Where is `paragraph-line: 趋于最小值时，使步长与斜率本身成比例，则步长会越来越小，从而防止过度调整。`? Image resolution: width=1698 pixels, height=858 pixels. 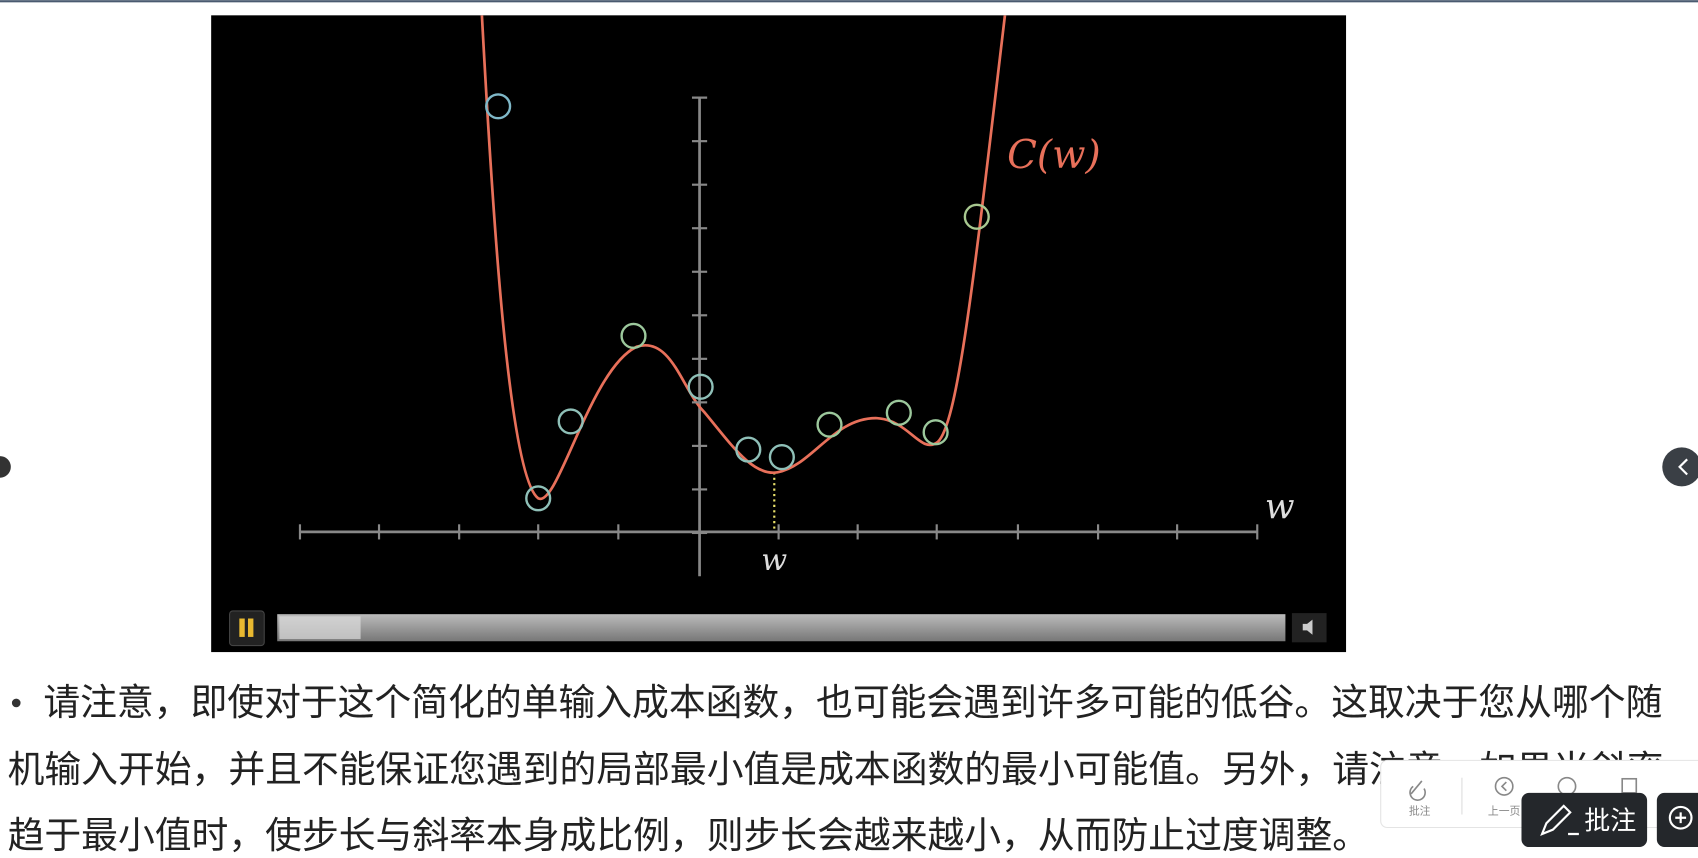
paragraph-line: 趋于最小值时，使步长与斜率本身成比例，则步长会越来越小，从而防止过度调整。 is located at coordinates (688, 835).